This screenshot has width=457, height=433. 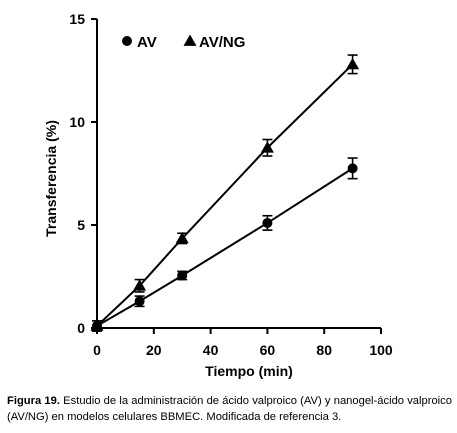 I want to click on x-tick-label: 40, so click(x=211, y=350).